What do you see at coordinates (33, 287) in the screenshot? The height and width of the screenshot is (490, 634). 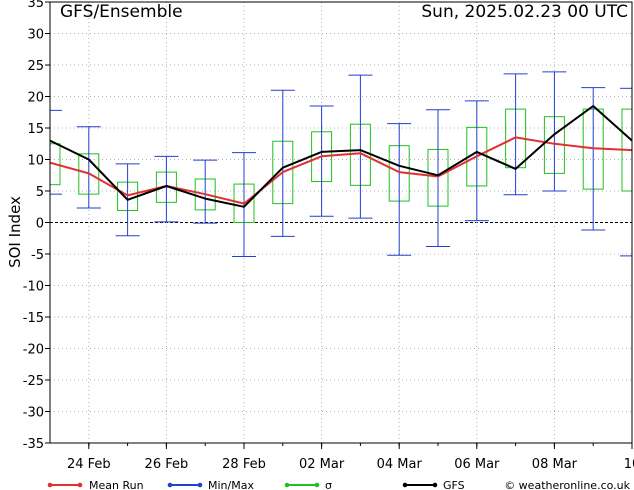 I see `y-tick-label: -10` at bounding box center [33, 287].